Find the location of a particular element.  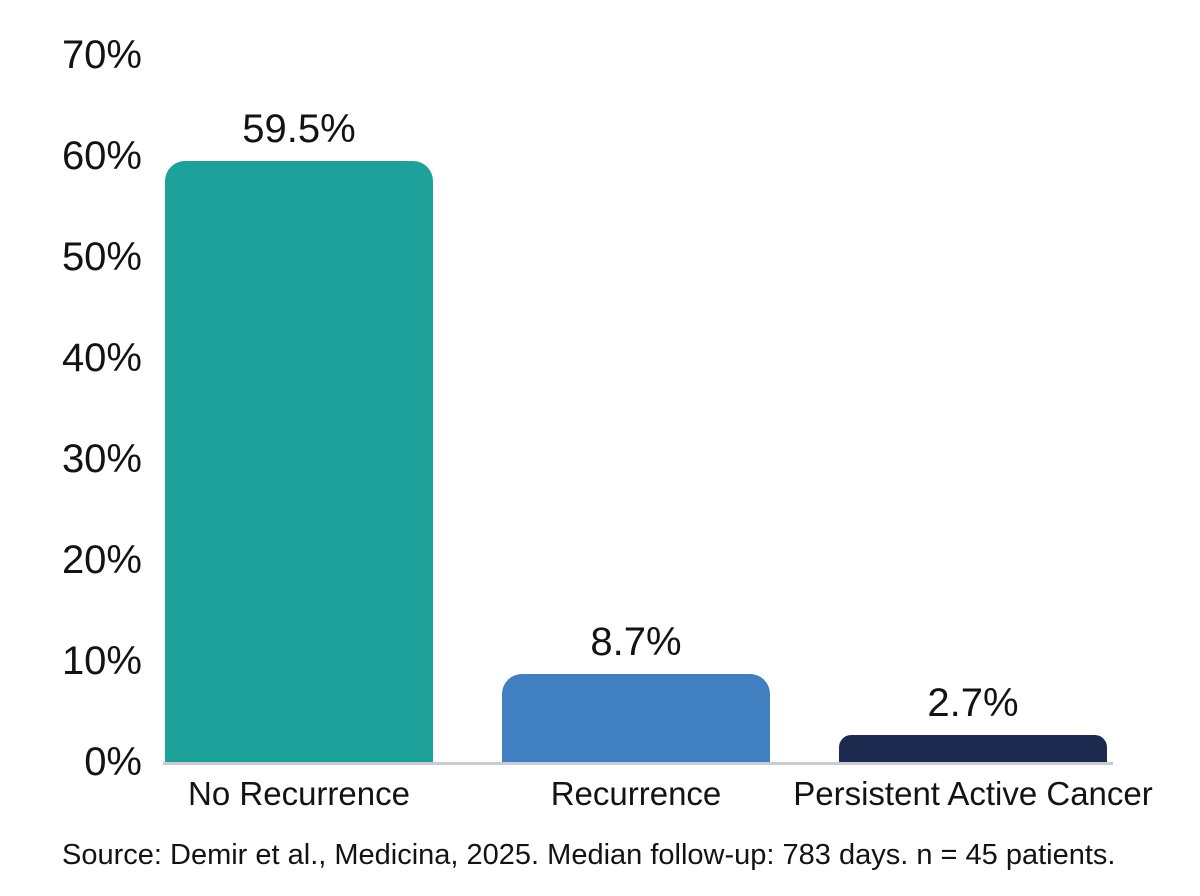

x-category-label: Persistent Active Cancer is located at coordinates (973, 793).